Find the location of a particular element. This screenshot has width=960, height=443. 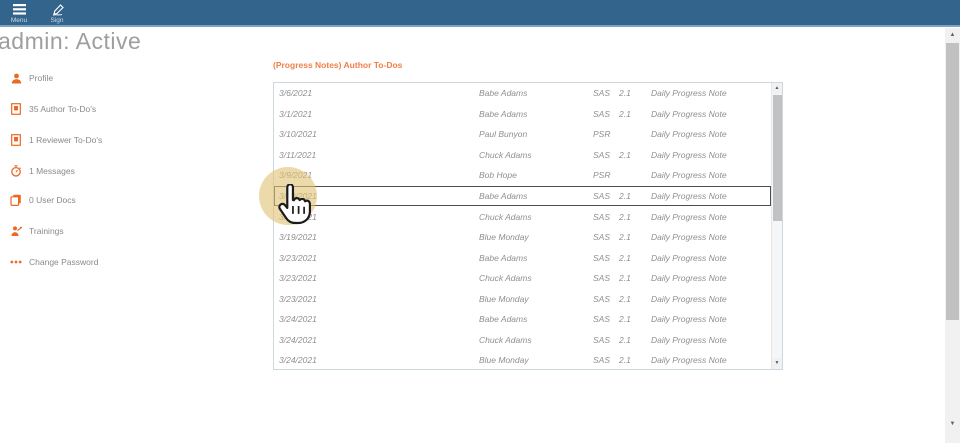

sidebar-item-label: 1 Messages is located at coordinates (52, 171).